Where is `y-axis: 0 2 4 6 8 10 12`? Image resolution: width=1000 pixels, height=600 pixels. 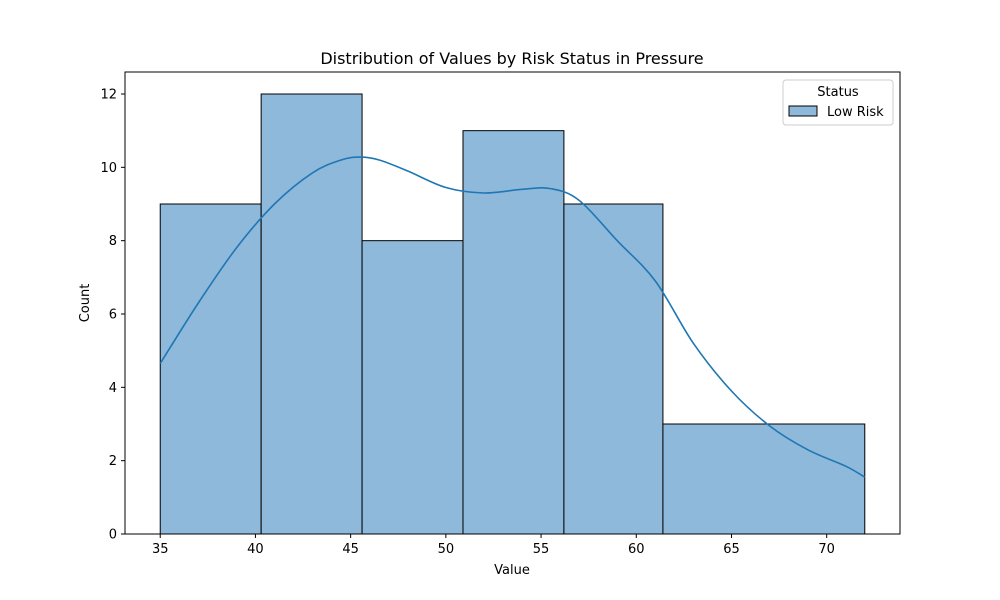 y-axis: 0 2 4 6 8 10 12 is located at coordinates (112, 315).